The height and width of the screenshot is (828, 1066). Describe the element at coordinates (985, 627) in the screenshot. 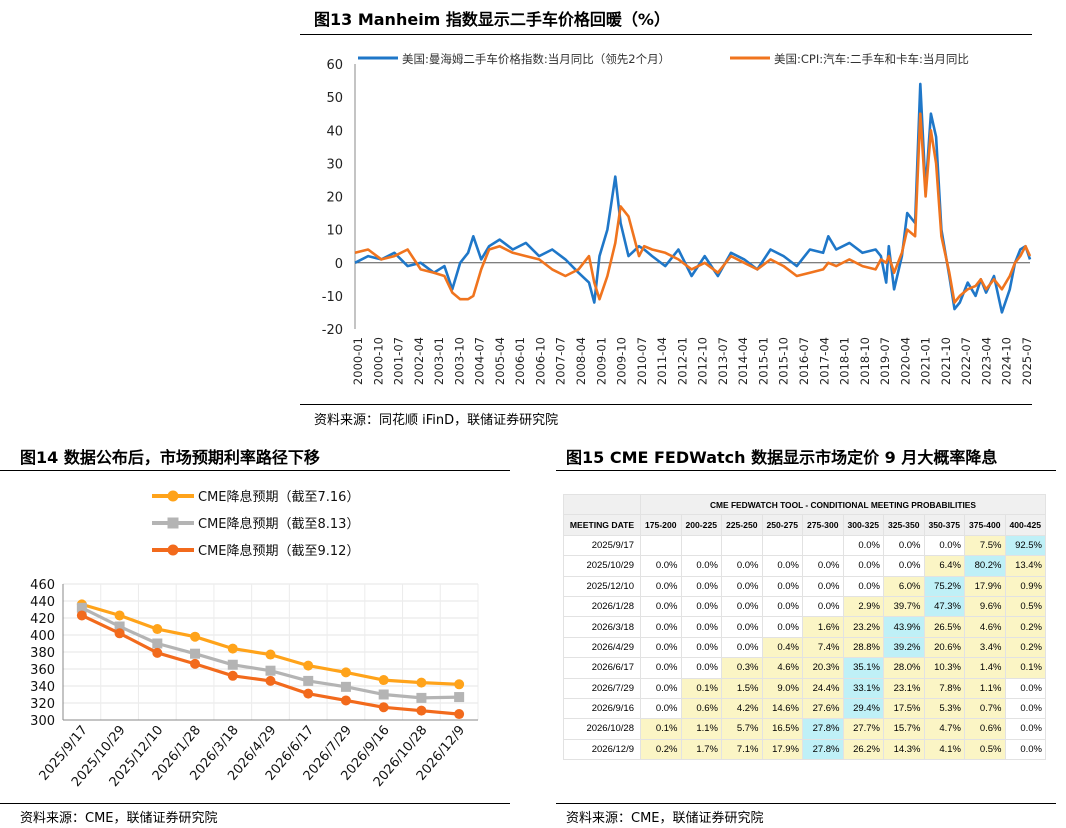

I see `probability-cell: 4.6%` at that location.